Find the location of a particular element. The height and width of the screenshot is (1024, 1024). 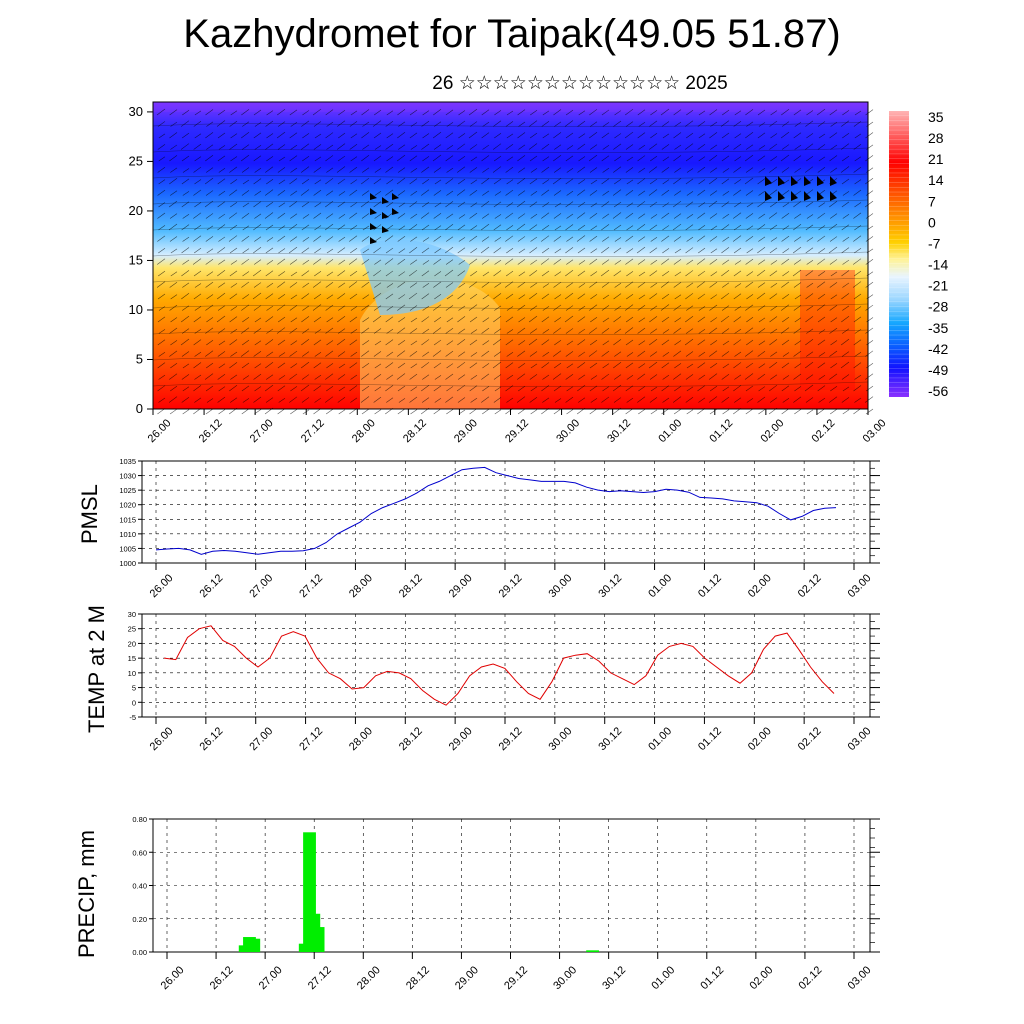

y-tick-label: 20 is located at coordinates (136, 210).